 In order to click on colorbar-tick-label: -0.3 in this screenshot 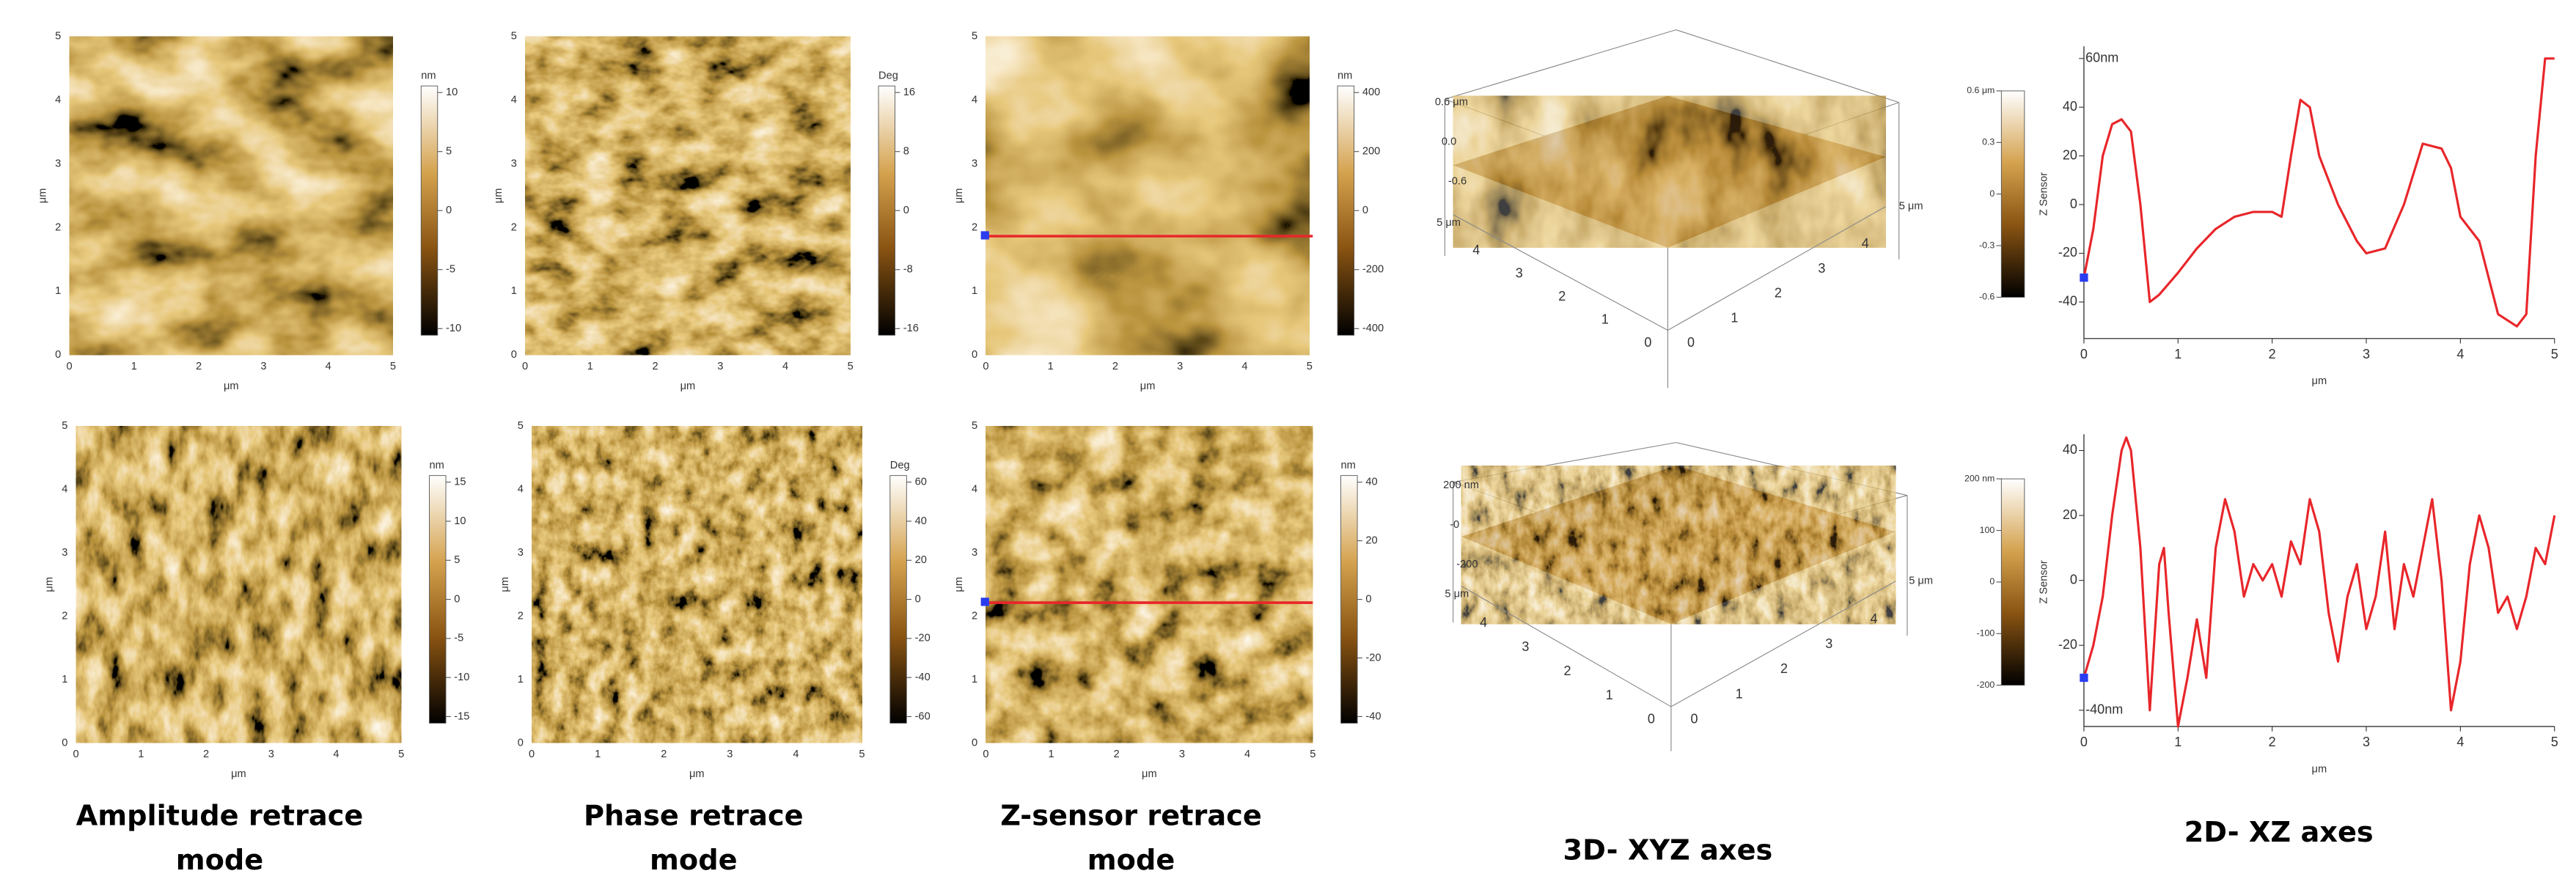, I will do `click(1987, 245)`.